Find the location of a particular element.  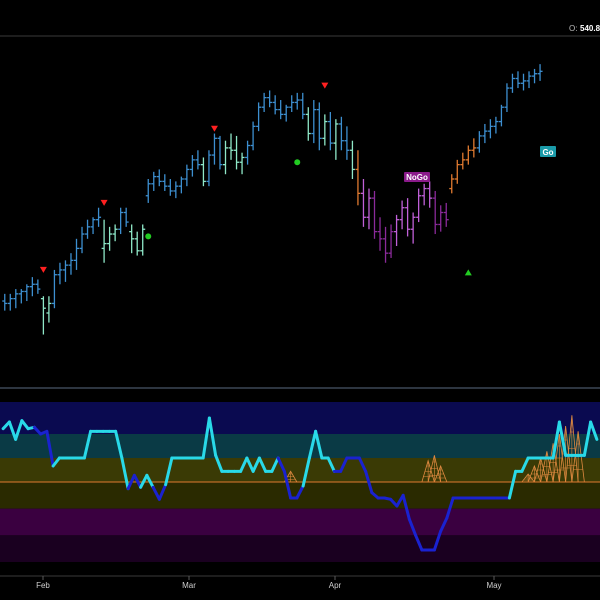

x-axis-month-label: Apr is located at coordinates (335, 585).